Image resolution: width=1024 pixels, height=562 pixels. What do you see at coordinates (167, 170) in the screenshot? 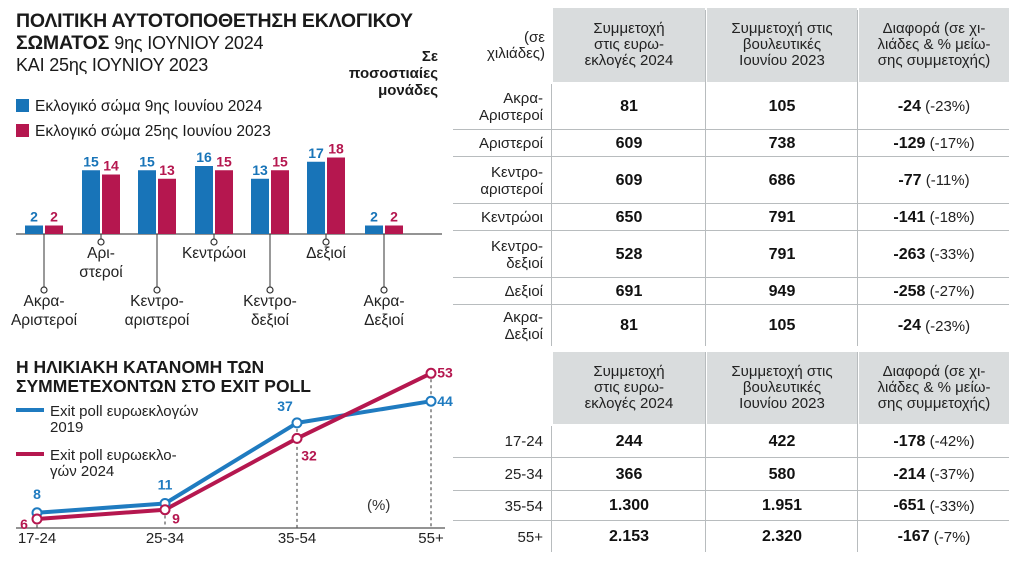
I see `bar-label-2023-2: 13` at bounding box center [167, 170].